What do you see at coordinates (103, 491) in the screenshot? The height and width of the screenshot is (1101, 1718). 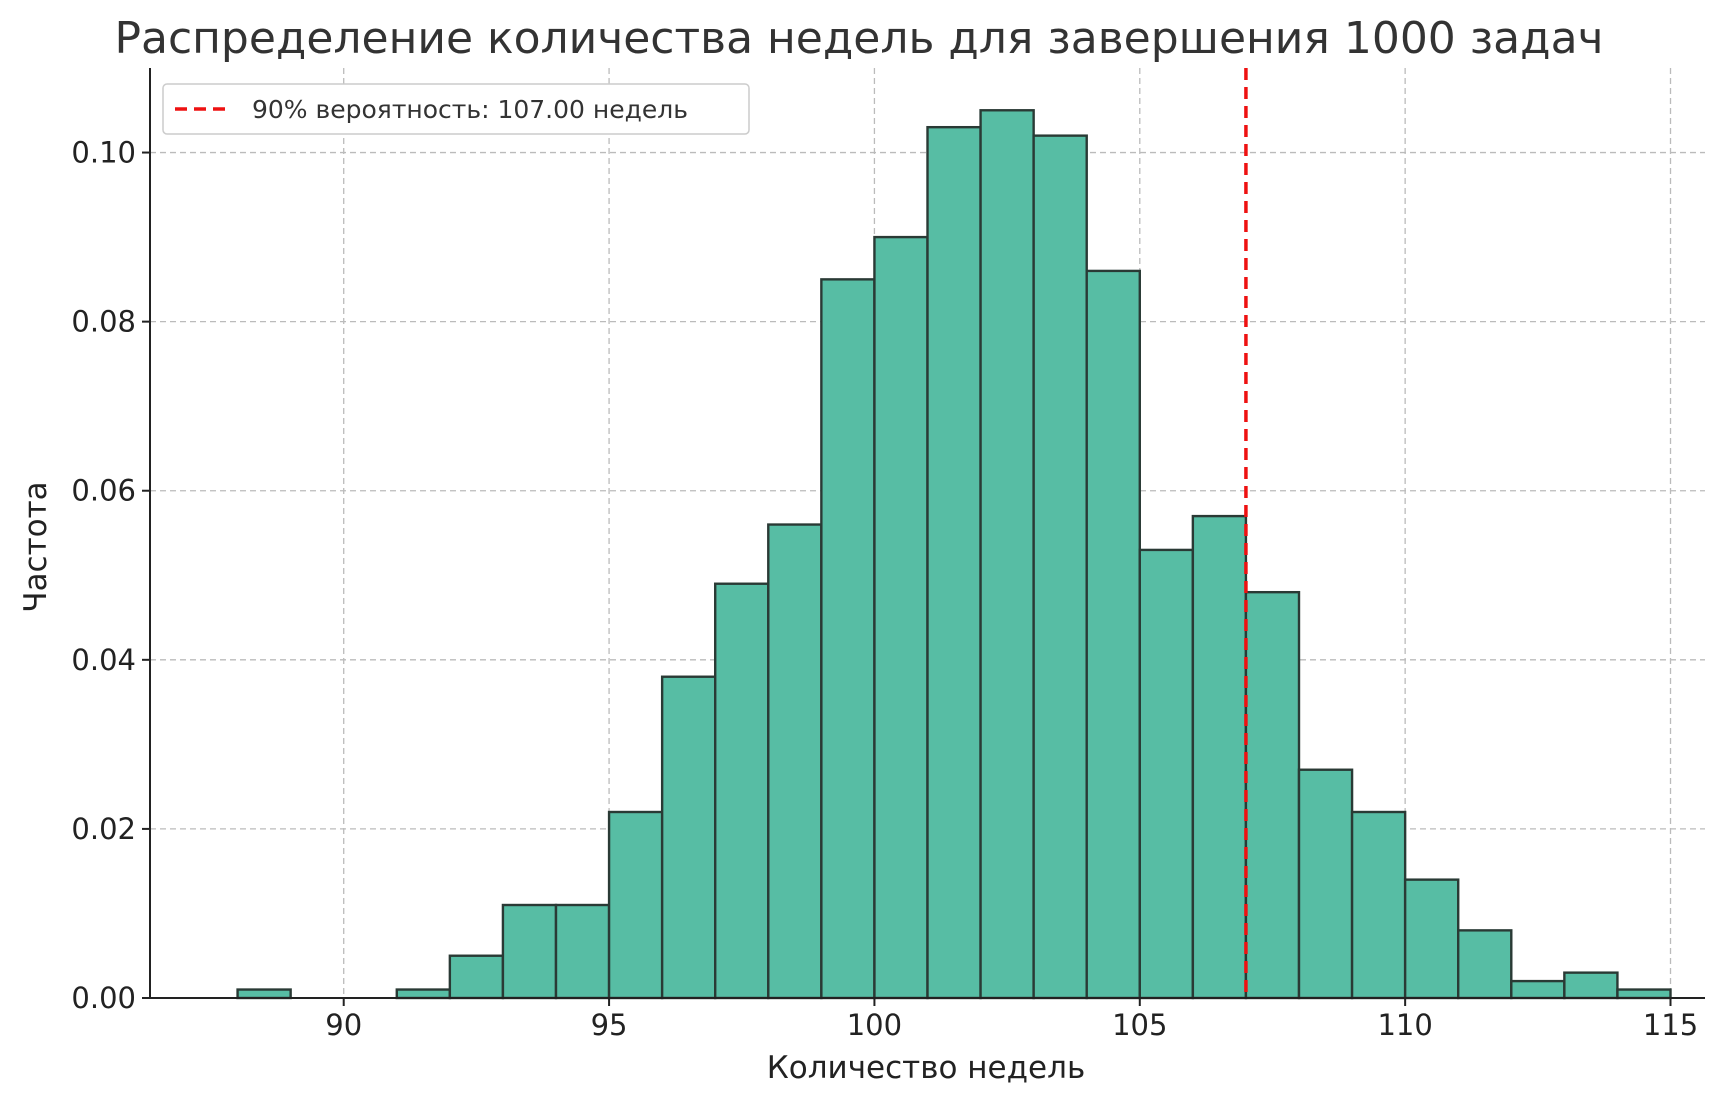 I see `y-tick-label: 0.06` at bounding box center [103, 491].